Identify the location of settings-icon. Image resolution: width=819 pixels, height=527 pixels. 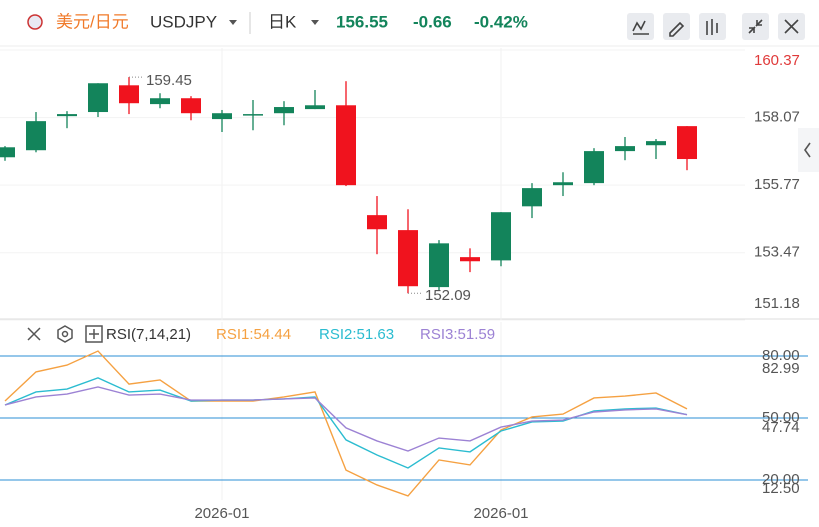
(65, 334).